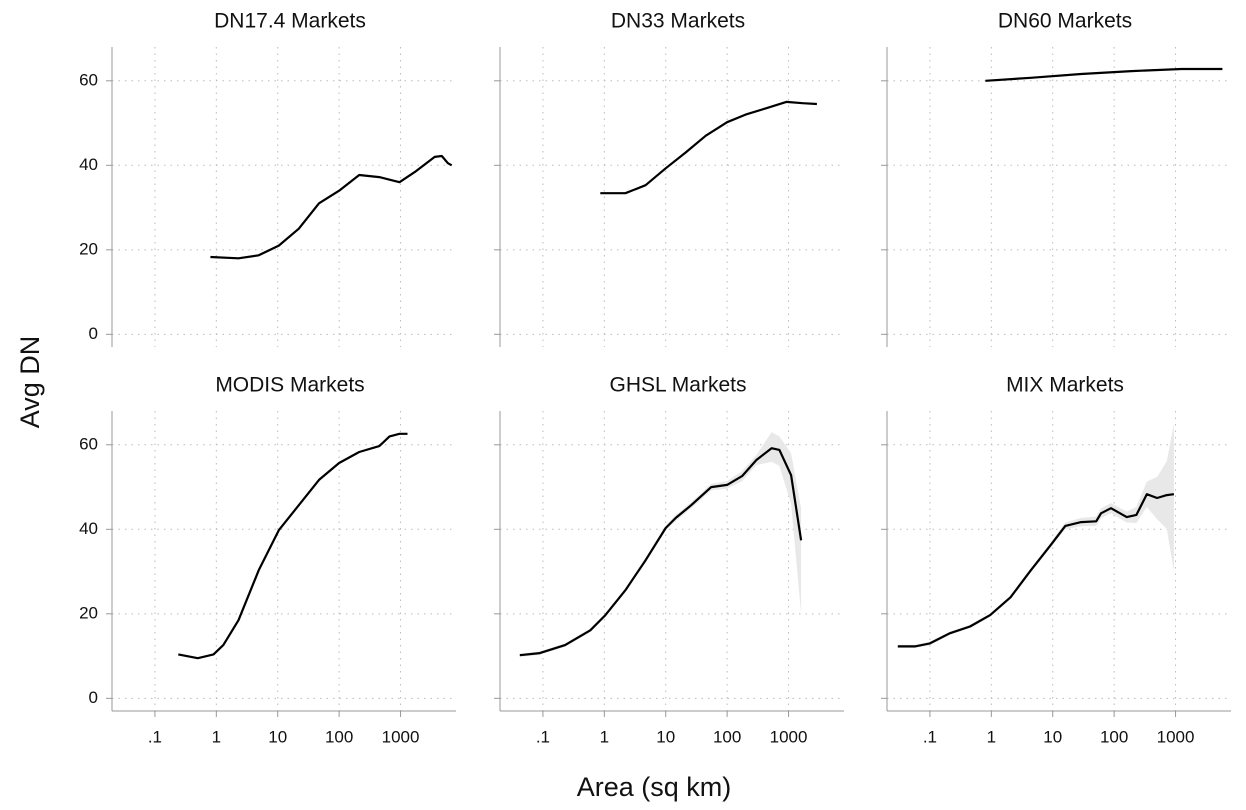 The image size is (1246, 810). Describe the element at coordinates (1065, 385) in the screenshot. I see `panel-title: MIX Markets` at that location.